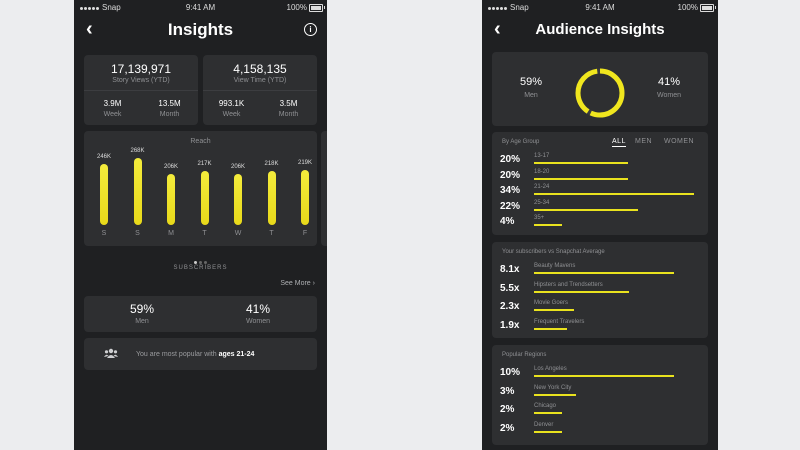 Image resolution: width=800 pixels, height=450 pixels. I want to click on reach-bar-label: 218K, so click(271, 163).